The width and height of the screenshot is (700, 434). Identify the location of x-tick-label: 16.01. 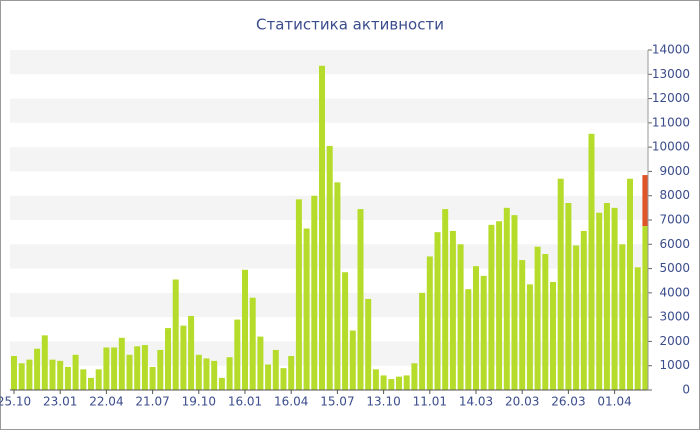
(245, 402).